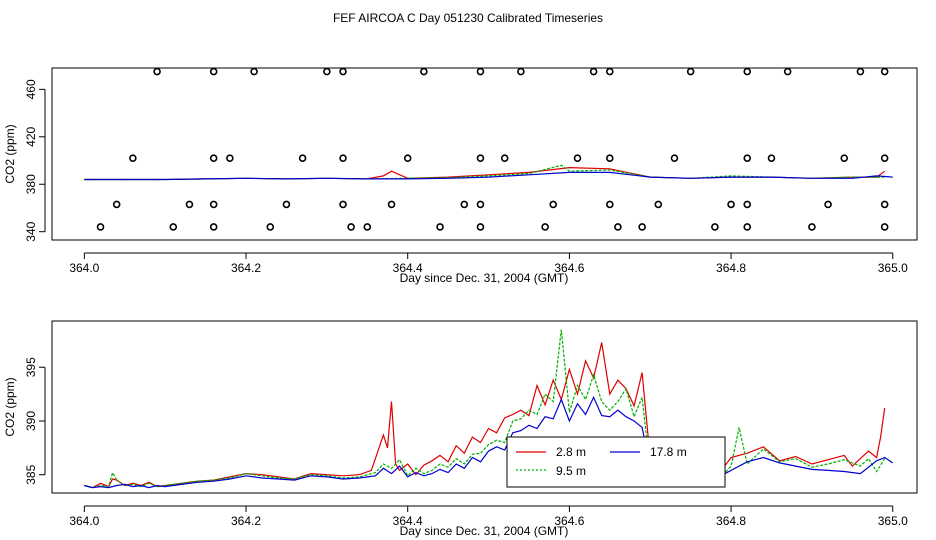 Image resolution: width=936 pixels, height=540 pixels. What do you see at coordinates (10, 153) in the screenshot?
I see `panel-top-ylabel: CO2 (ppm)` at bounding box center [10, 153].